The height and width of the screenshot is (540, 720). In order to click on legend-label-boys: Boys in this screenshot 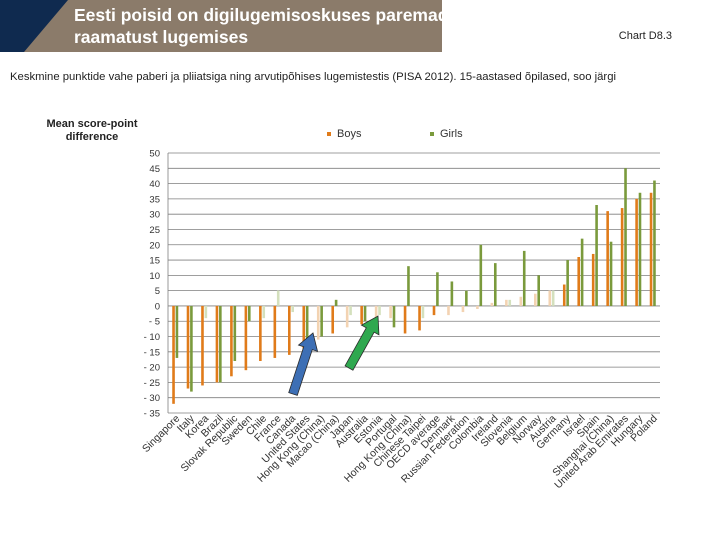, I will do `click(349, 134)`.